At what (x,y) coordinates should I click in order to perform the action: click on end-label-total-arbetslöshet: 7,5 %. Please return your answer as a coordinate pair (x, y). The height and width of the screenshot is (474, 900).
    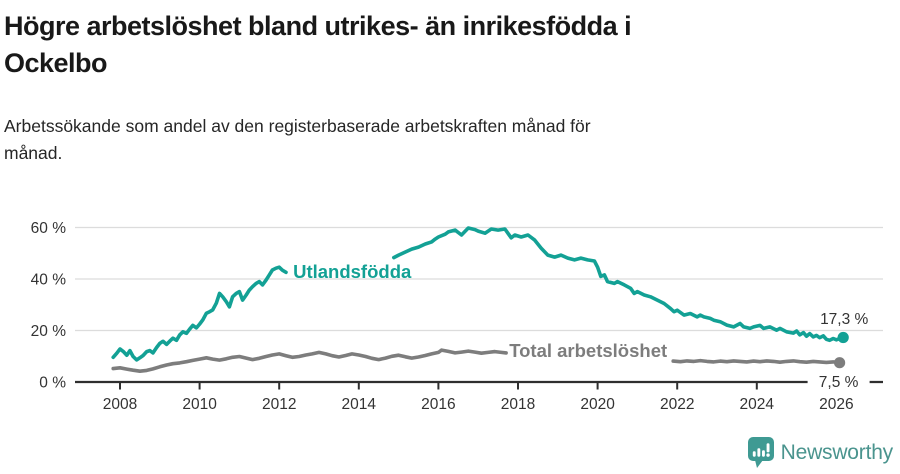
    Looking at the image, I should click on (839, 382).